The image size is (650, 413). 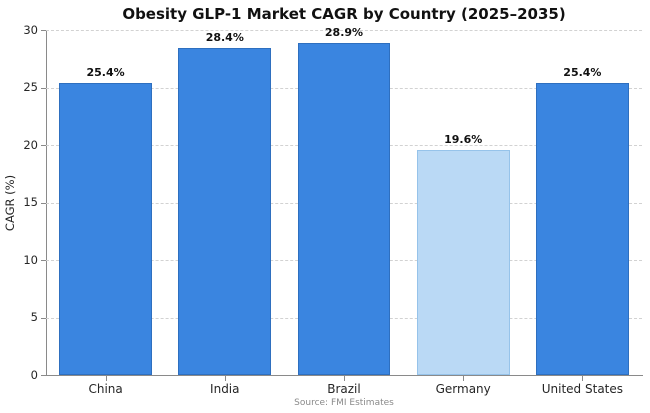 I want to click on x-tick-label: Brazil, so click(x=344, y=389).